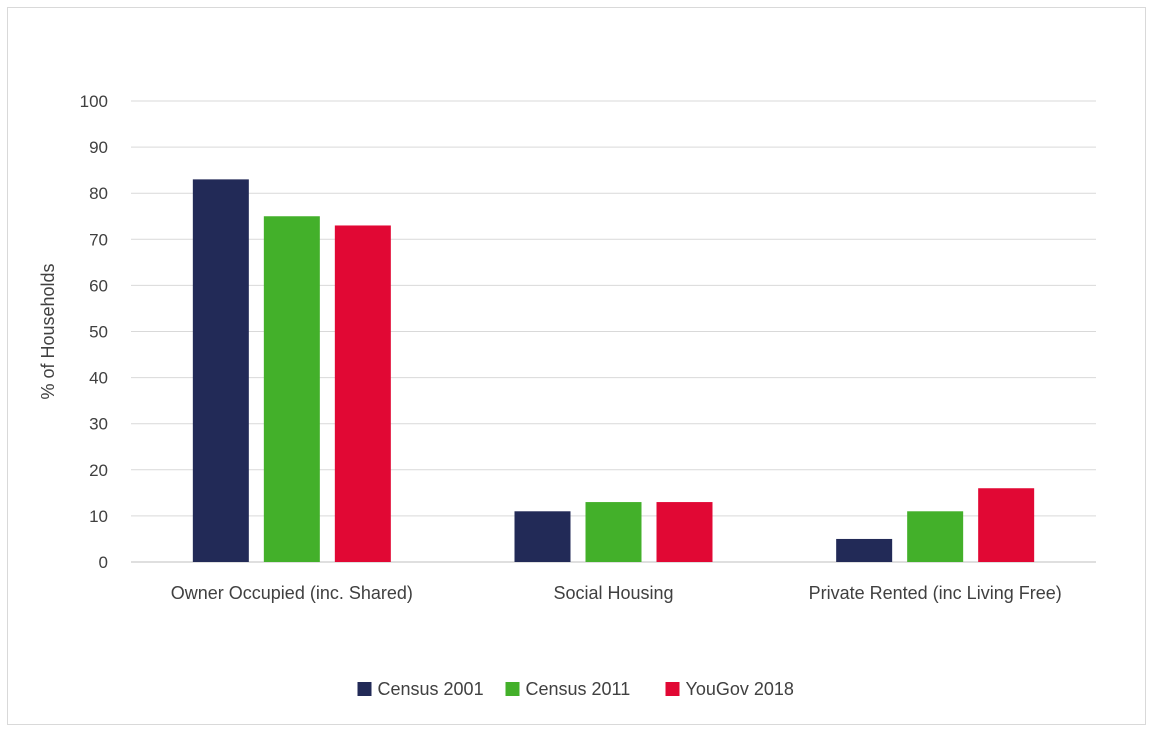  I want to click on legend-label: Census 2011, so click(578, 689).